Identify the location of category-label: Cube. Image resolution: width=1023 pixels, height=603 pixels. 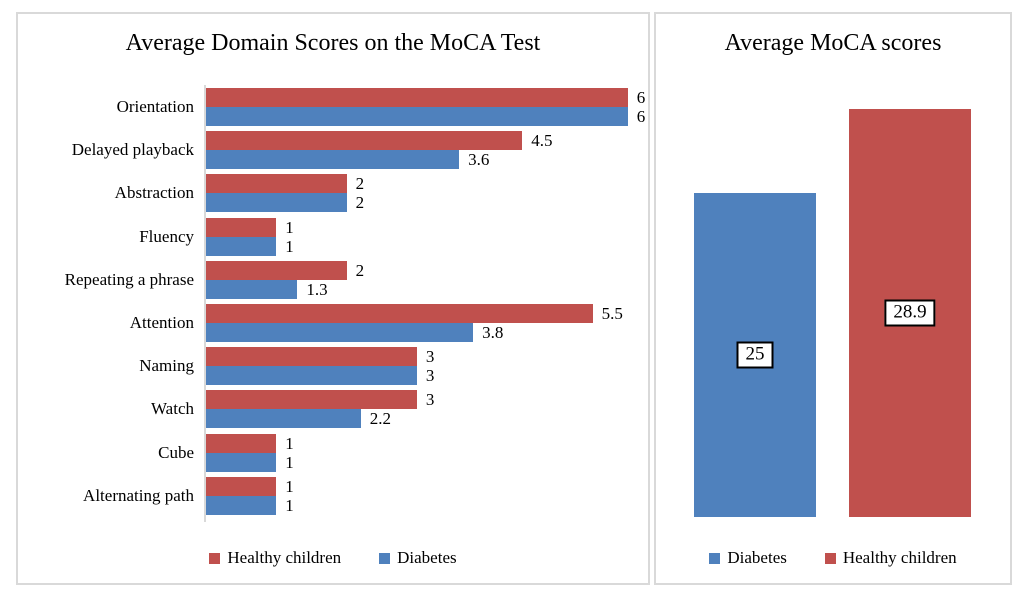
(176, 452).